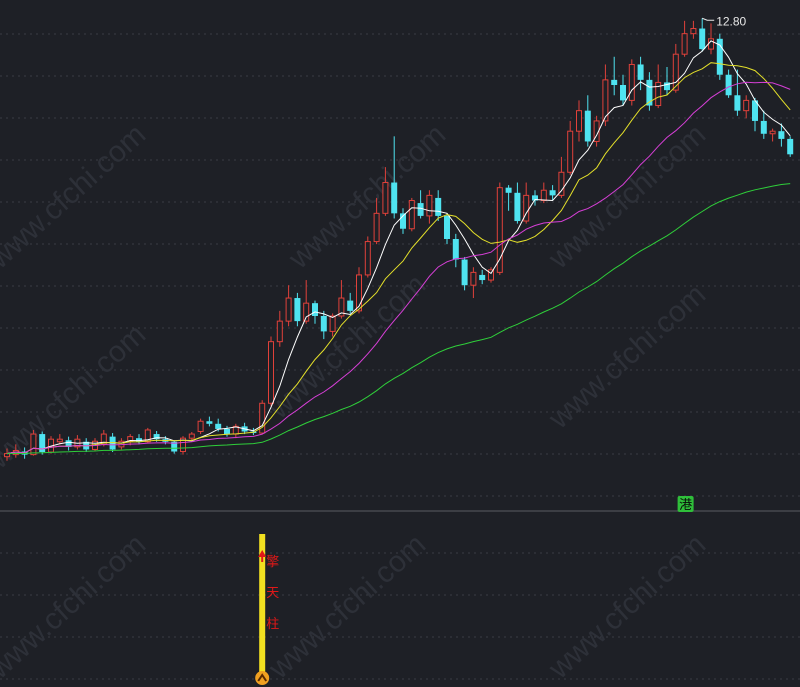 This screenshot has width=800, height=687. I want to click on signal-char-3: 柱, so click(272, 624).